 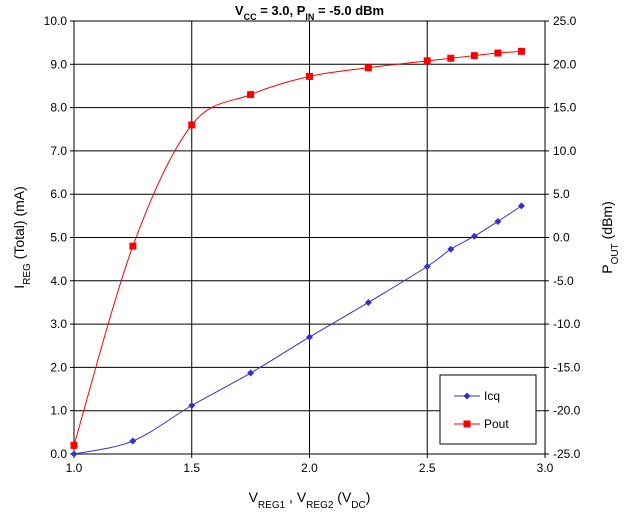 I want to click on right-y-tick-label: -15.0, so click(x=567, y=367).